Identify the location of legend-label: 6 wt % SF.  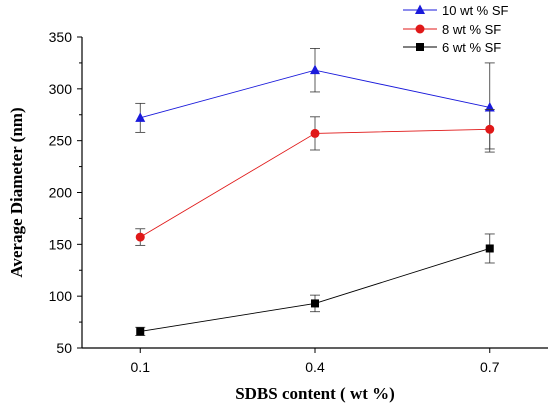
(471, 47).